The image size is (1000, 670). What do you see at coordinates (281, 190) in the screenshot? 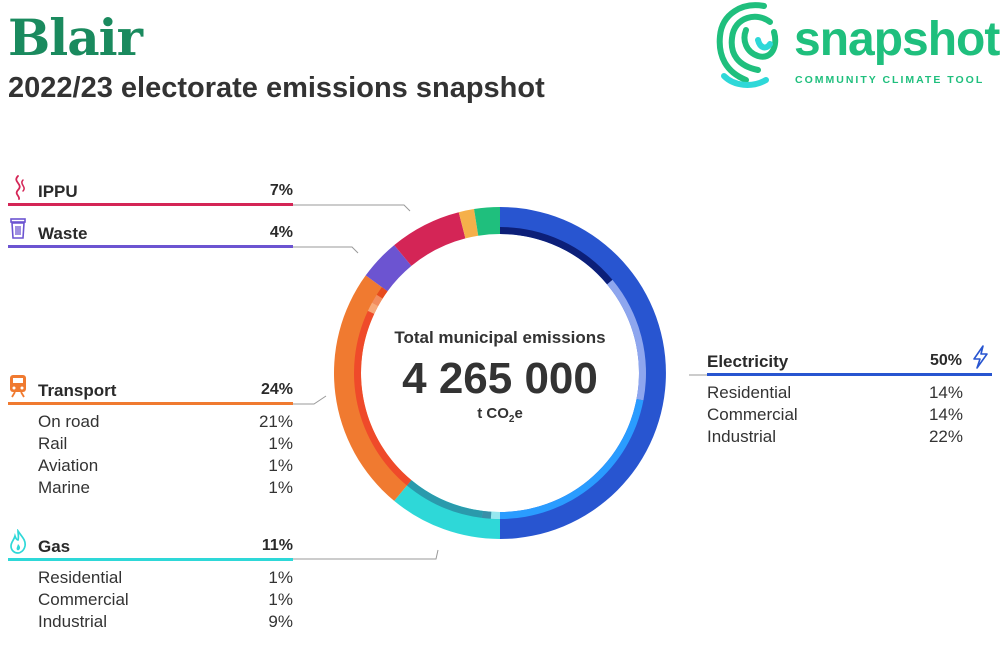
I see `legend-ippu-value: 7%` at bounding box center [281, 190].